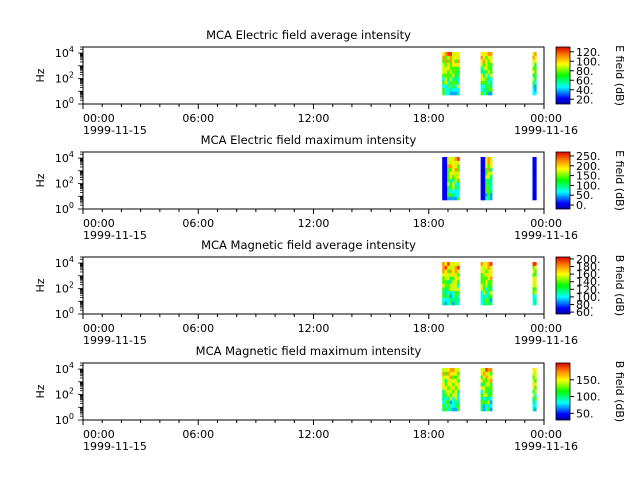 The image size is (640, 480). Describe the element at coordinates (429, 118) in the screenshot. I see `x-tick-label: 18:00` at that location.